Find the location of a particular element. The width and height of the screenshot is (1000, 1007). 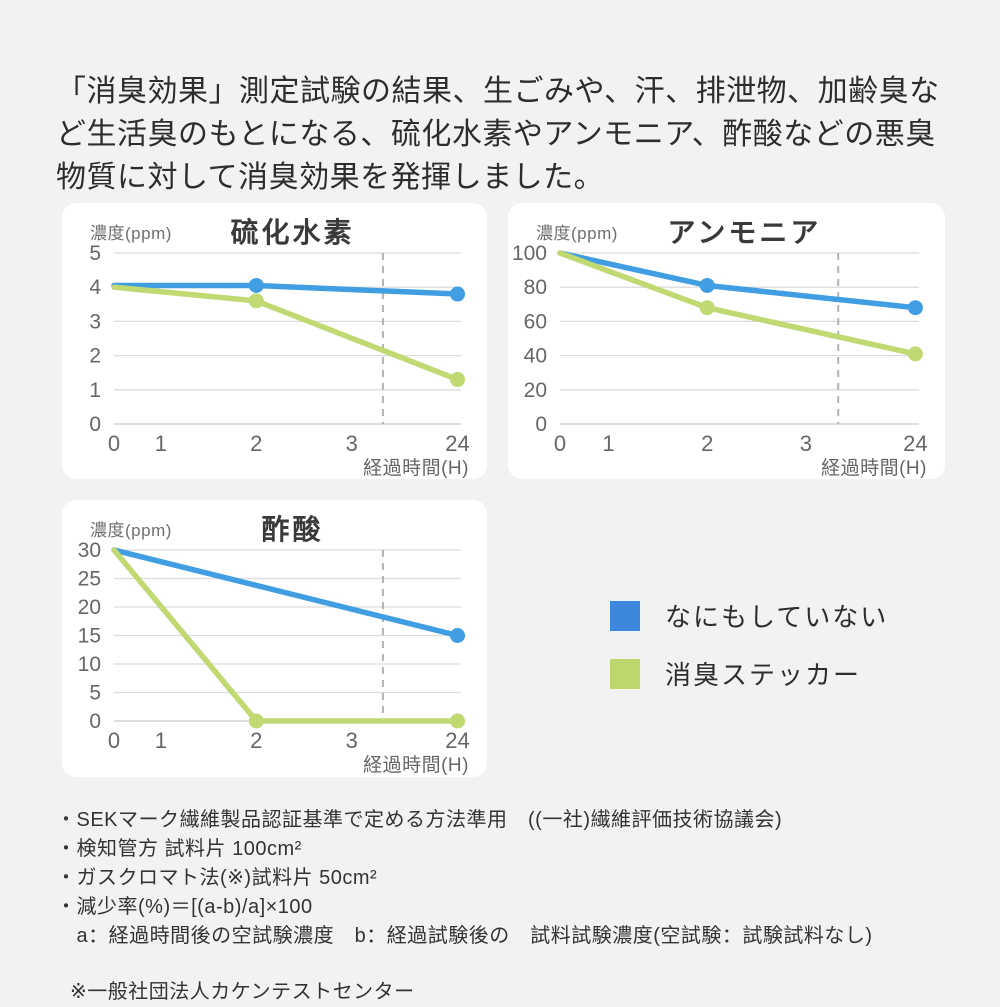

footnote-line: ・ガスクロマト法(※)試料片 50cm² is located at coordinates (217, 878).